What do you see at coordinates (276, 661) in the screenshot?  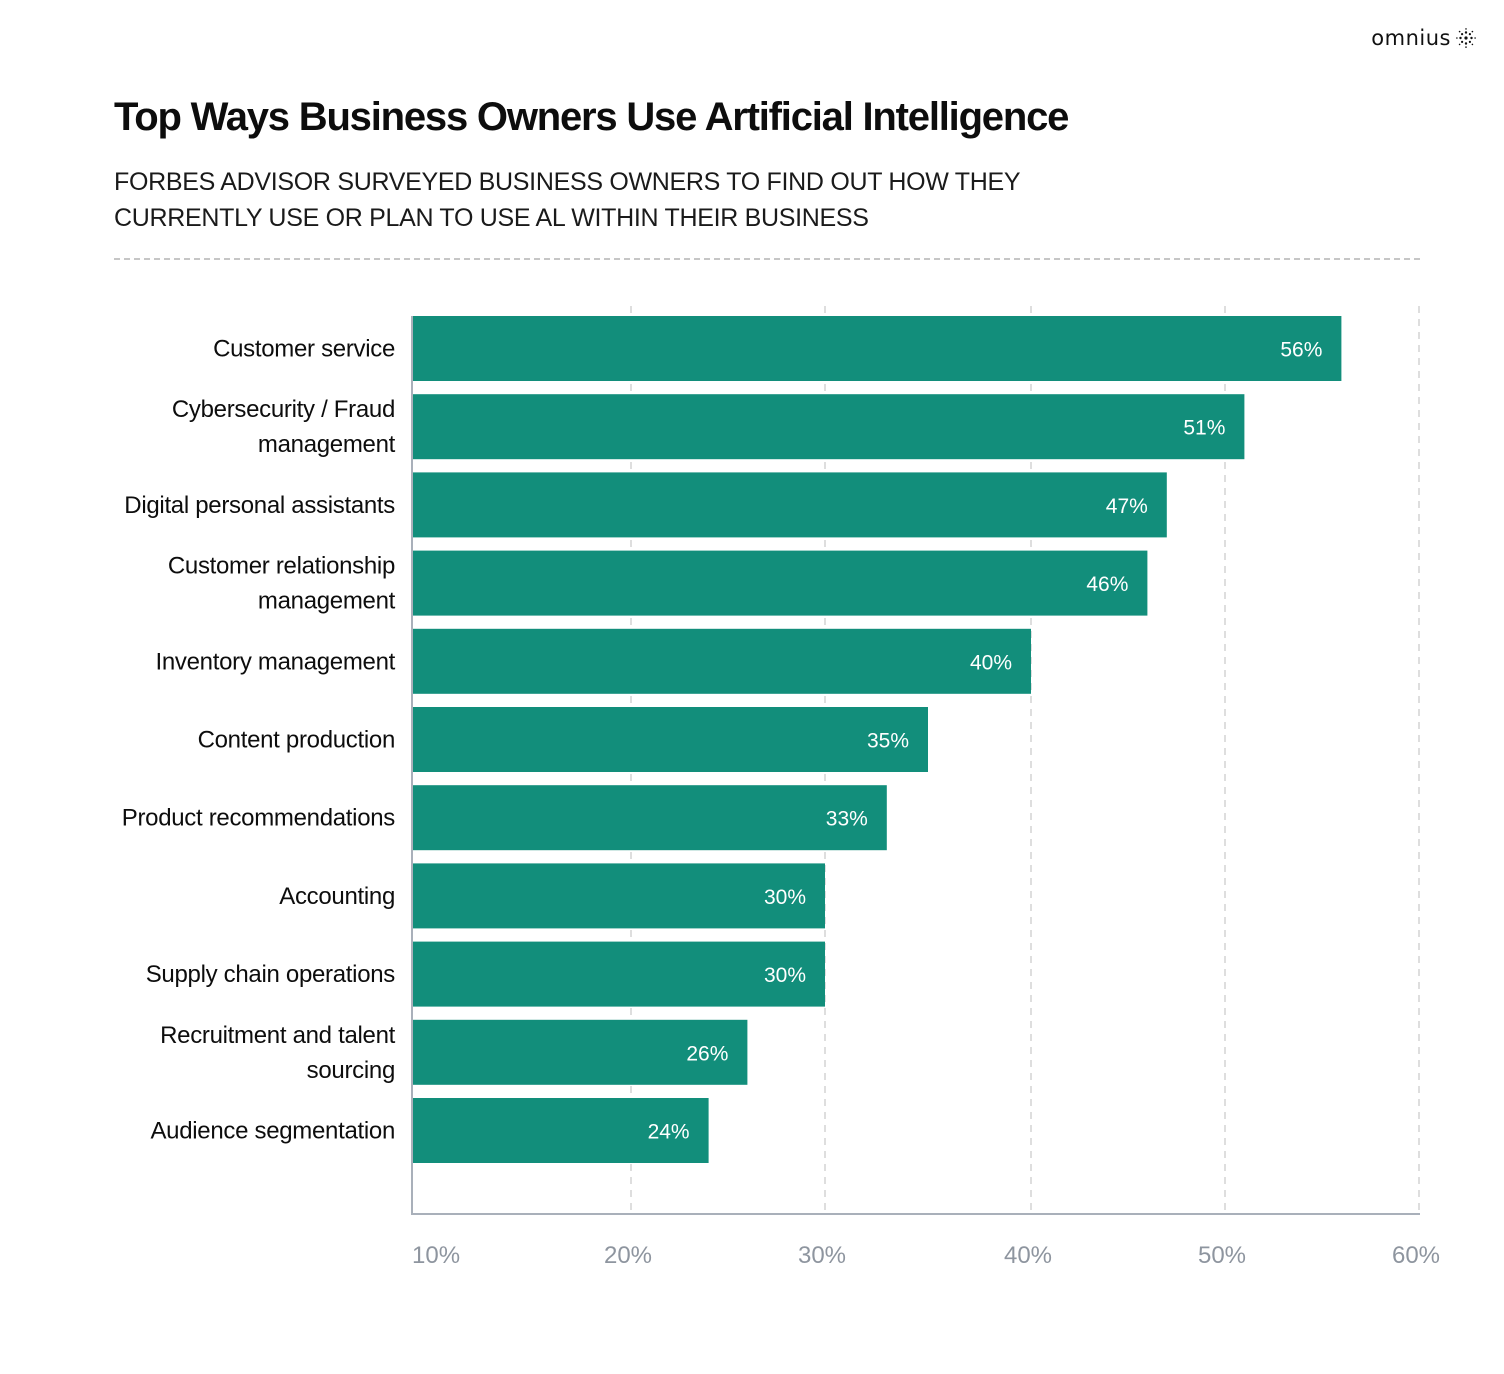 I see `category-label: Inventory management` at bounding box center [276, 661].